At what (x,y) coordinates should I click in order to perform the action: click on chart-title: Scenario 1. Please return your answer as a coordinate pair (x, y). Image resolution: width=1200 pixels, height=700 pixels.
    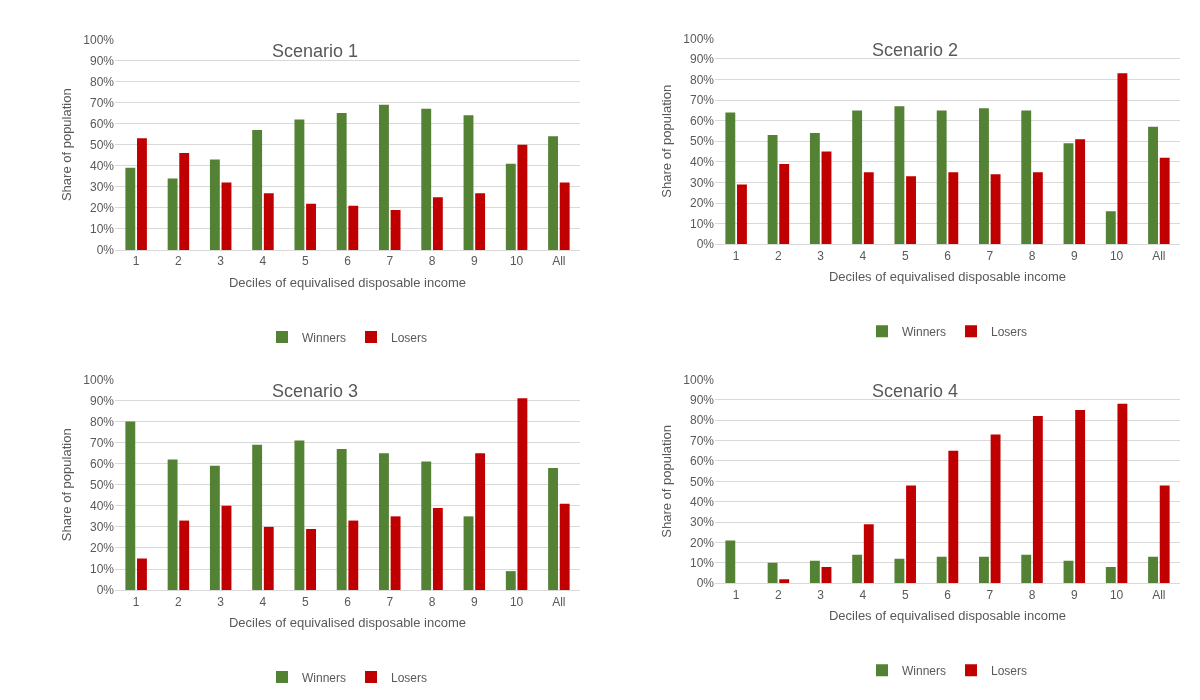
    Looking at the image, I should click on (315, 51).